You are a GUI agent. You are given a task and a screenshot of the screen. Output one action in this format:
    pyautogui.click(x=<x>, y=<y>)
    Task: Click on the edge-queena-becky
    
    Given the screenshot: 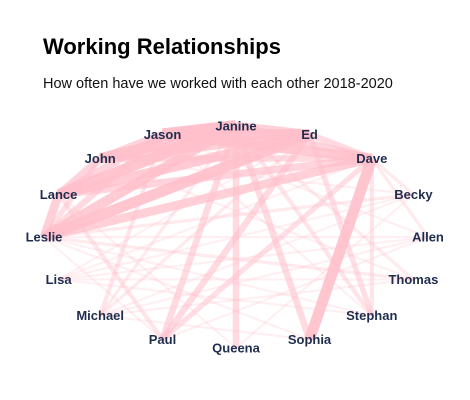 What is the action you would take?
    pyautogui.click(x=324, y=272)
    